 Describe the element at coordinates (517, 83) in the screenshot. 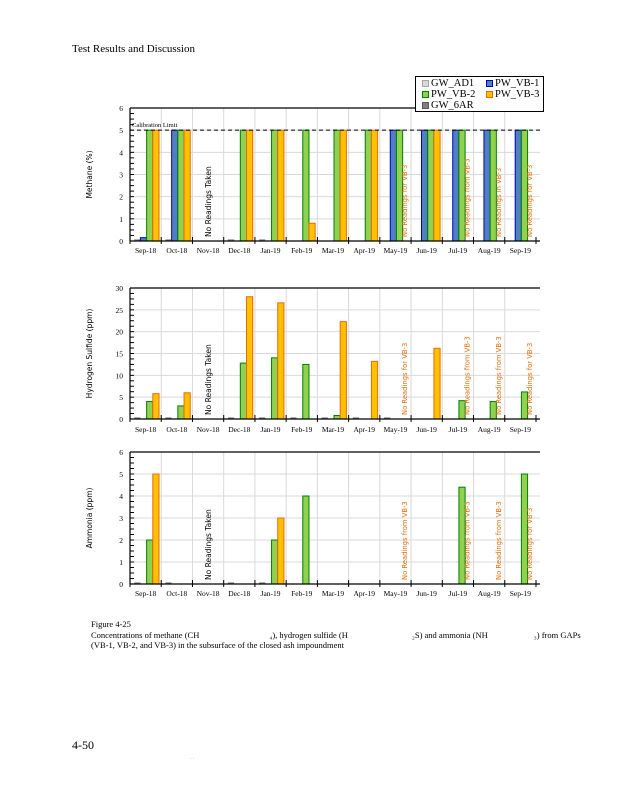

I see `legend-label: PW_VB-1` at that location.